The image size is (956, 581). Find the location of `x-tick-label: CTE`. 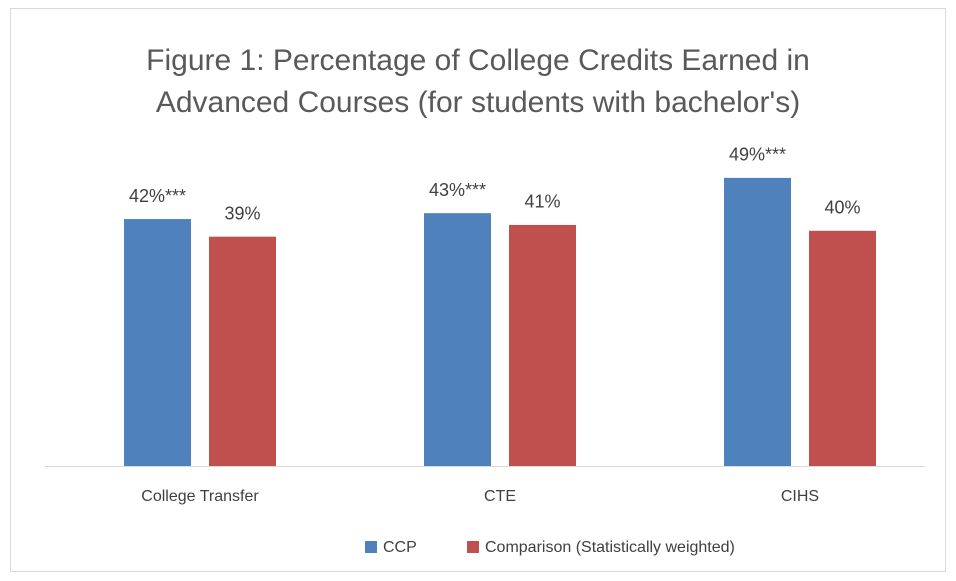

x-tick-label: CTE is located at coordinates (500, 496).